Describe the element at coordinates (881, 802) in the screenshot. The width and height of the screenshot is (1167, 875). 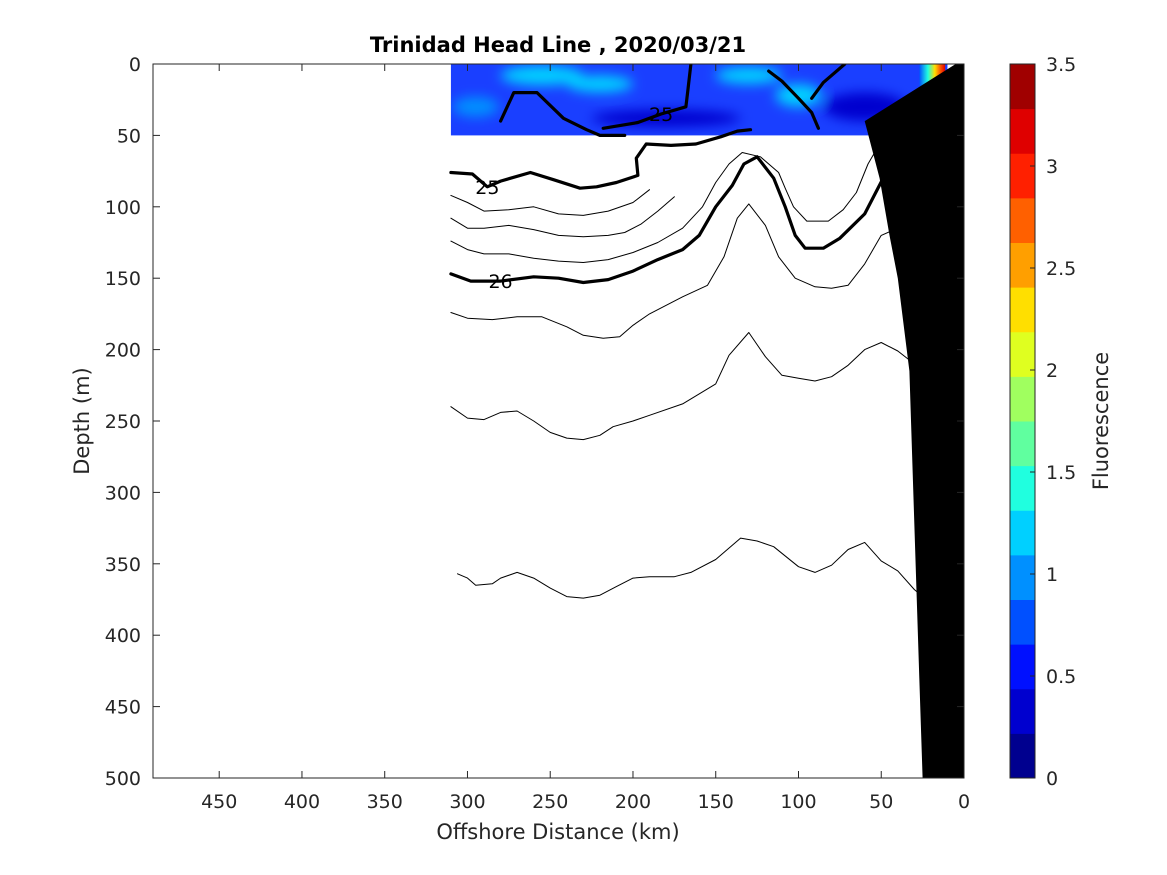
I see `x-tick-label: 50` at that location.